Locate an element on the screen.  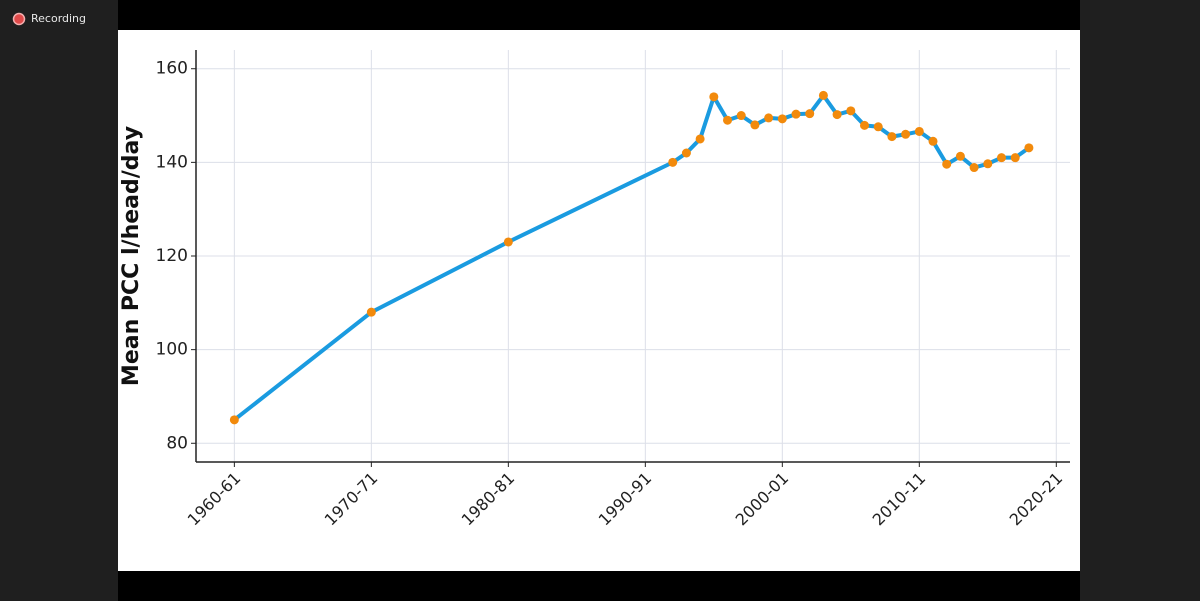
recording-icon is located at coordinates (19, 19).